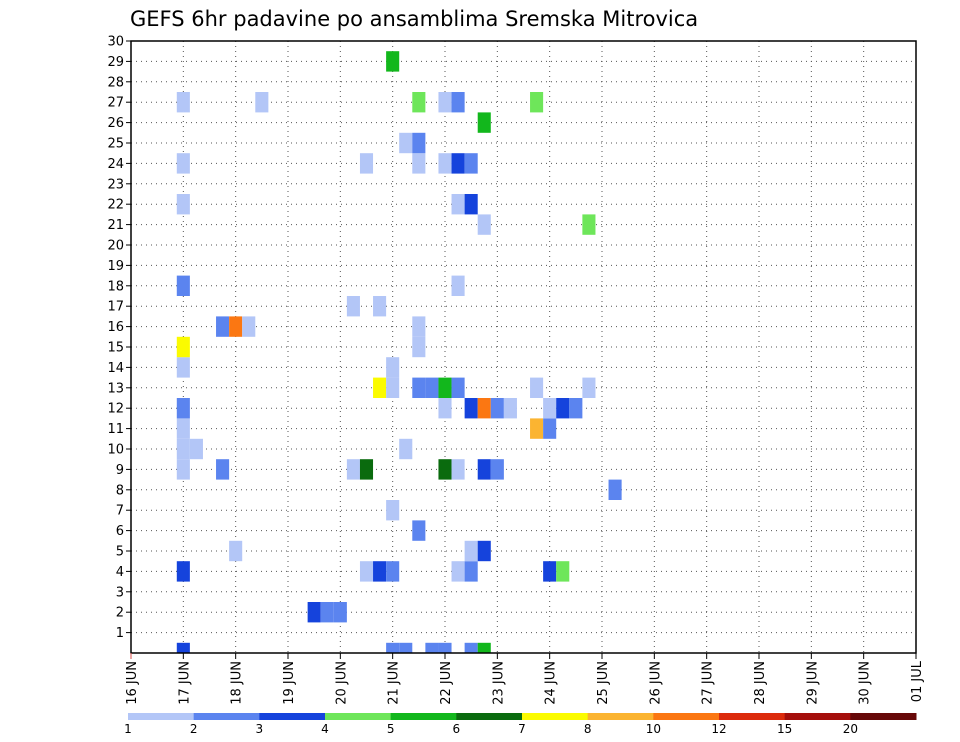 Image resolution: width=960 pixels, height=742 pixels. What do you see at coordinates (865, 683) in the screenshot?
I see `x-tick-label: 30 JUN` at bounding box center [865, 683].